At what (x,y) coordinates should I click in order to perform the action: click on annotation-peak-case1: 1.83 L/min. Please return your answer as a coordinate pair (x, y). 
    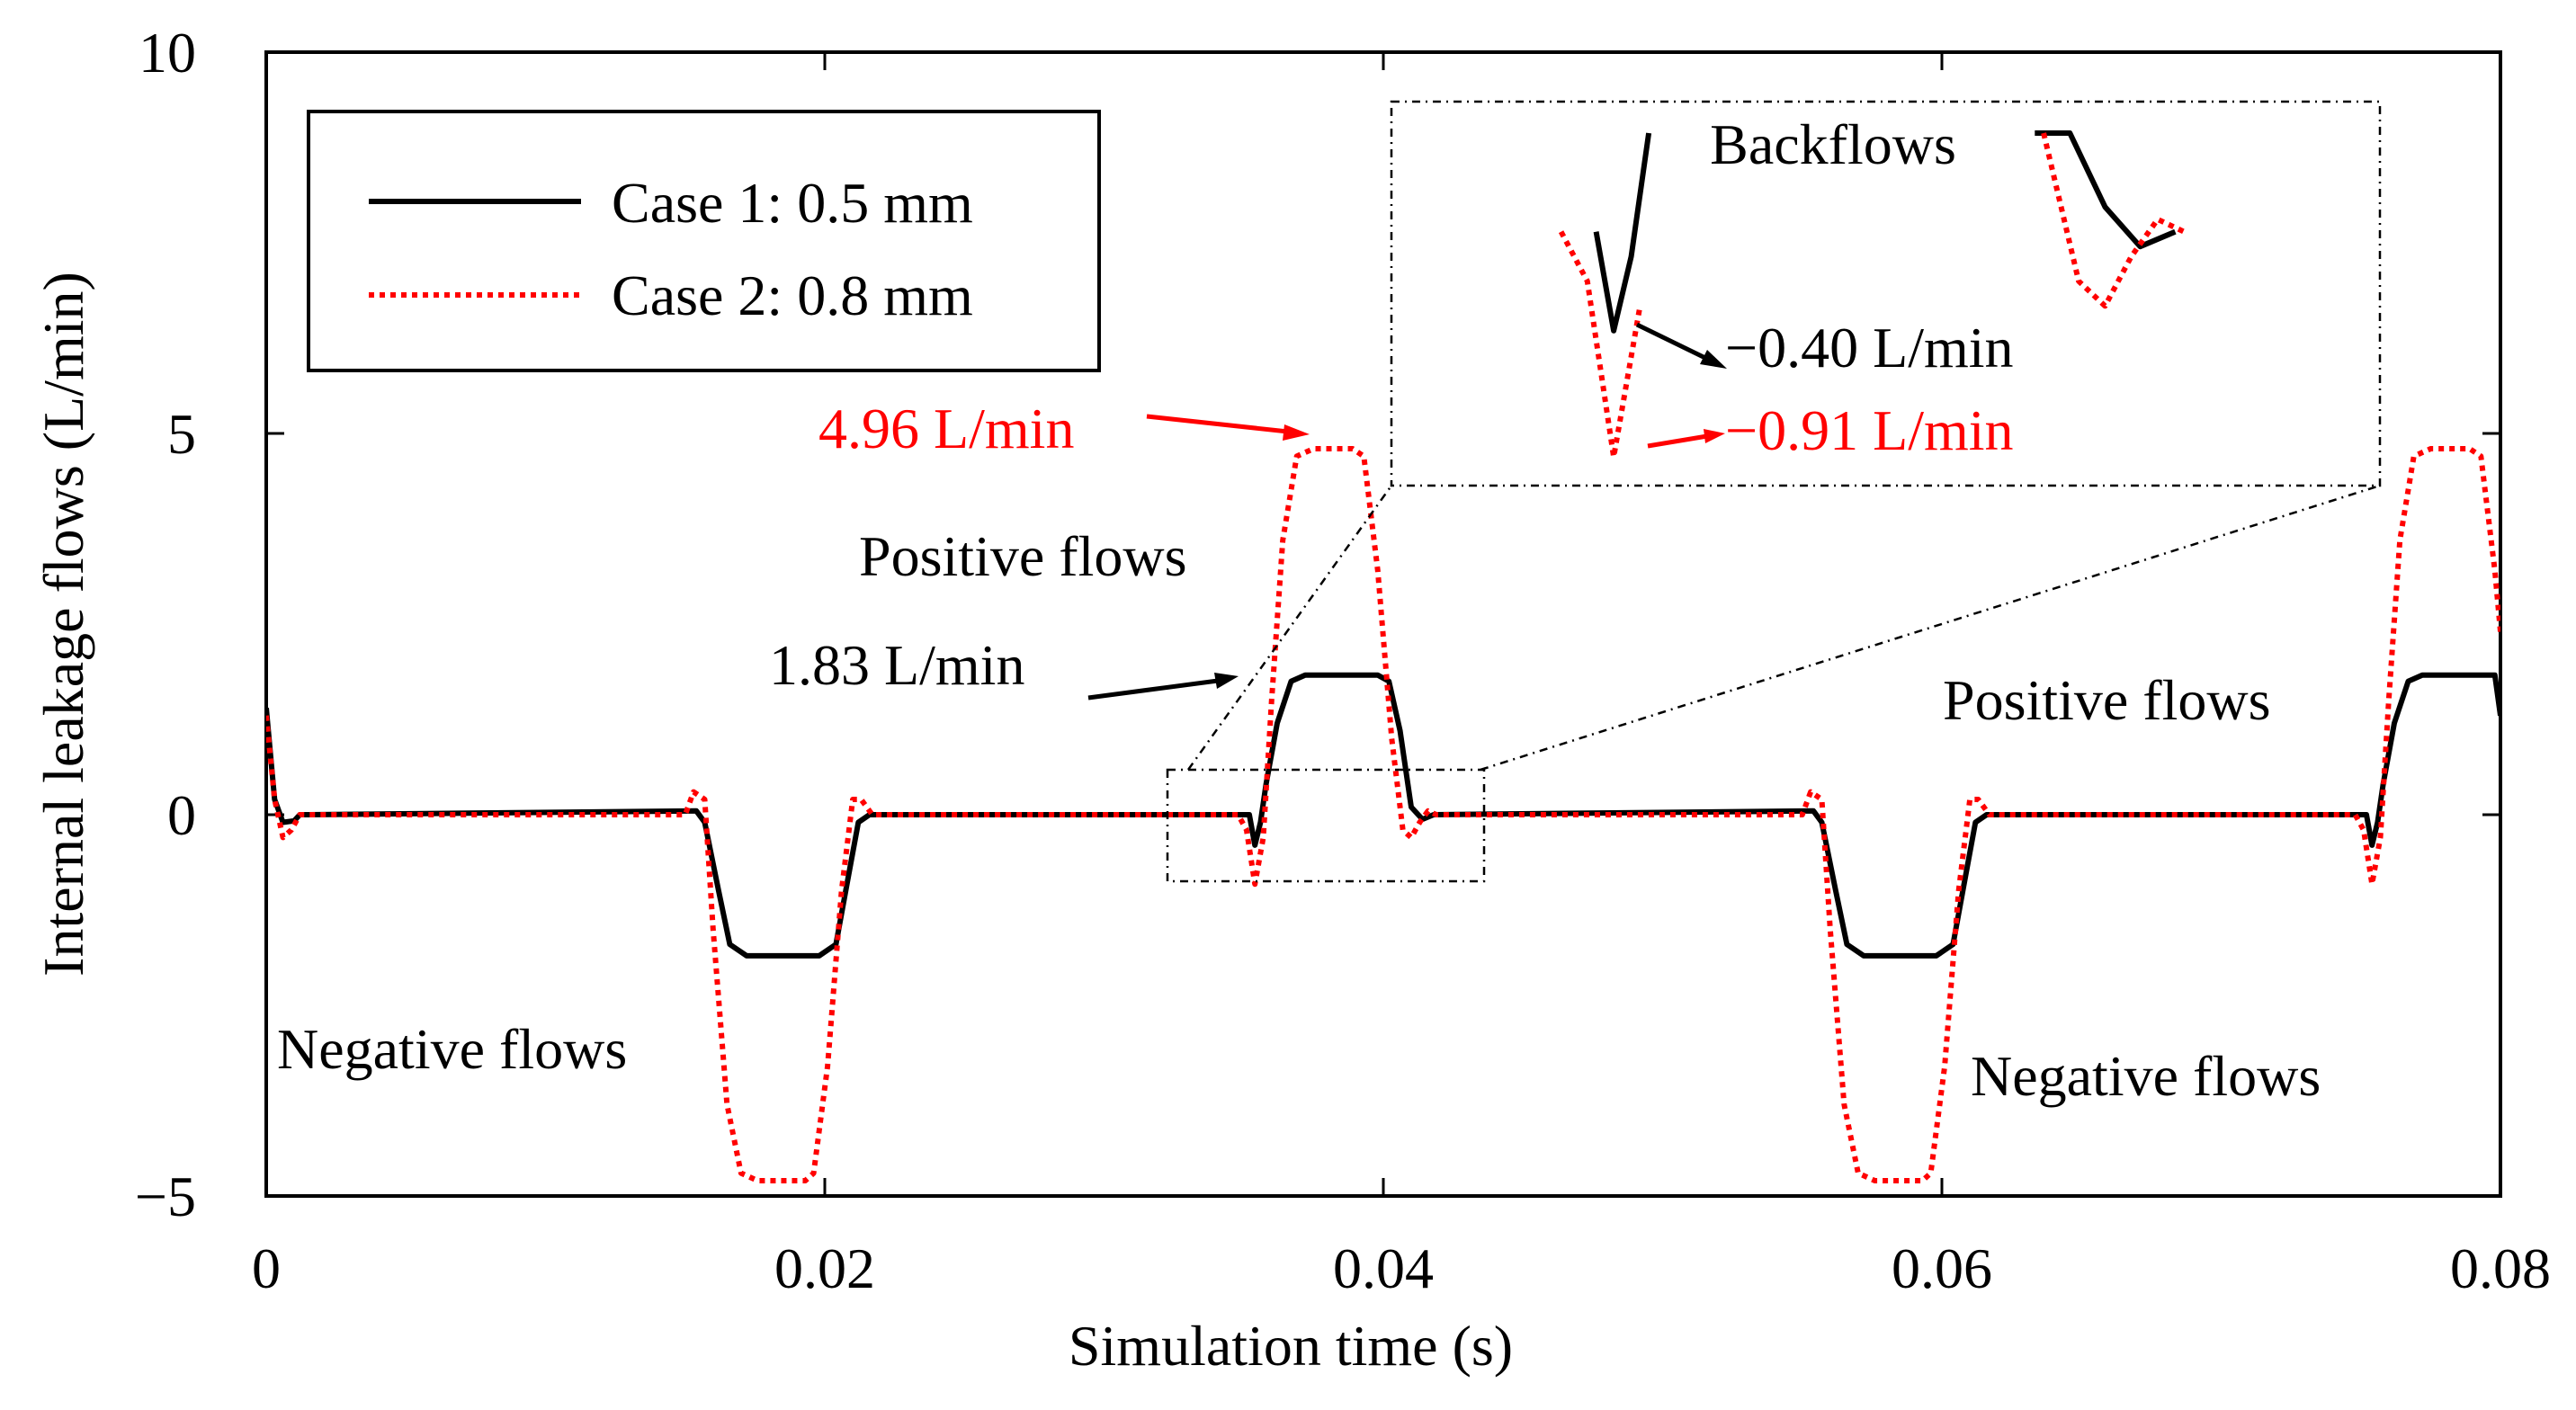
    Looking at the image, I should click on (896, 665).